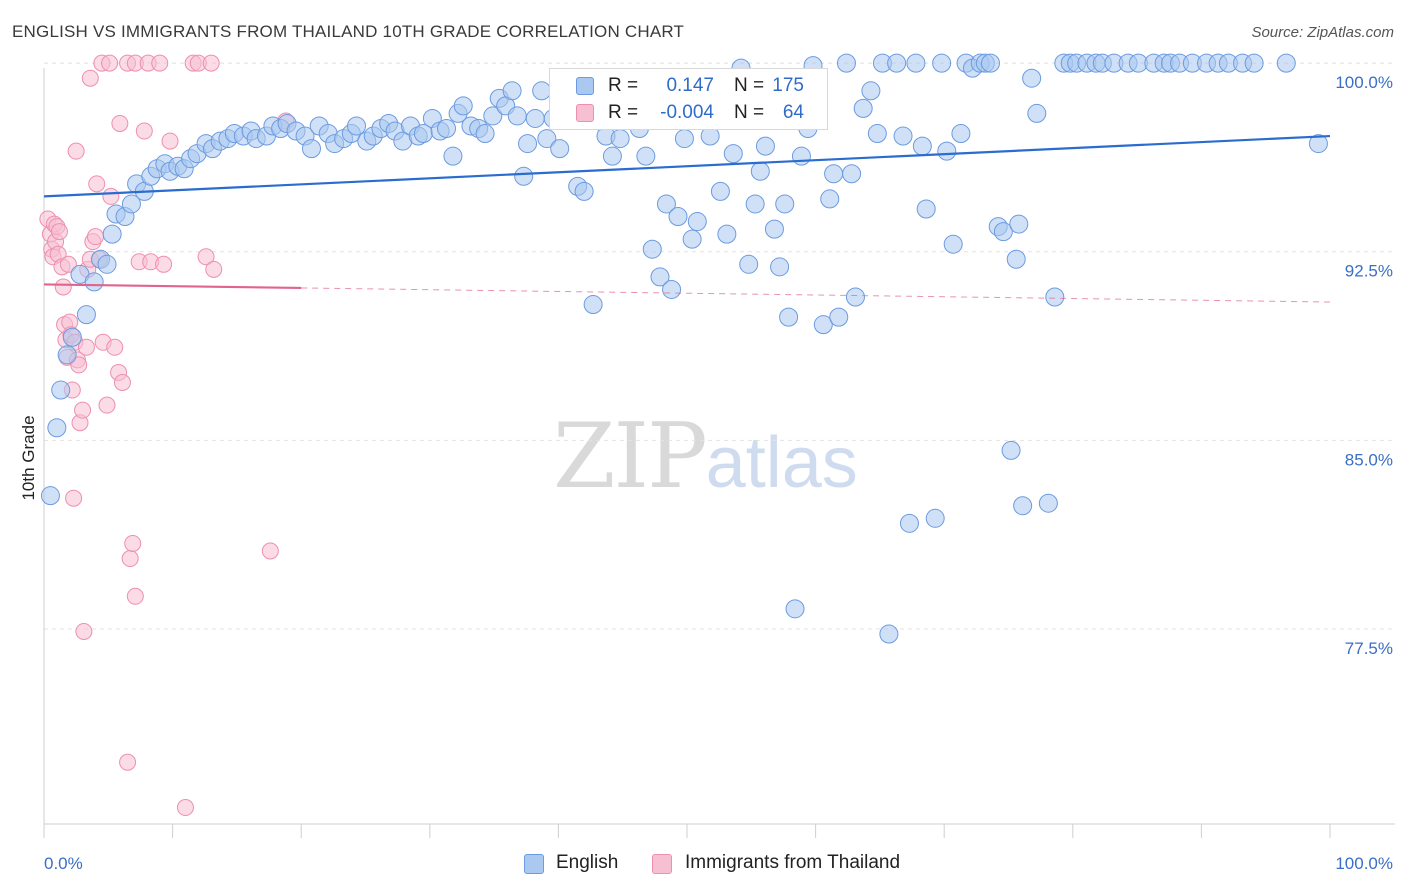 The height and width of the screenshot is (892, 1406). I want to click on chart-source: Source: ZipAtlas.com, so click(1322, 32).